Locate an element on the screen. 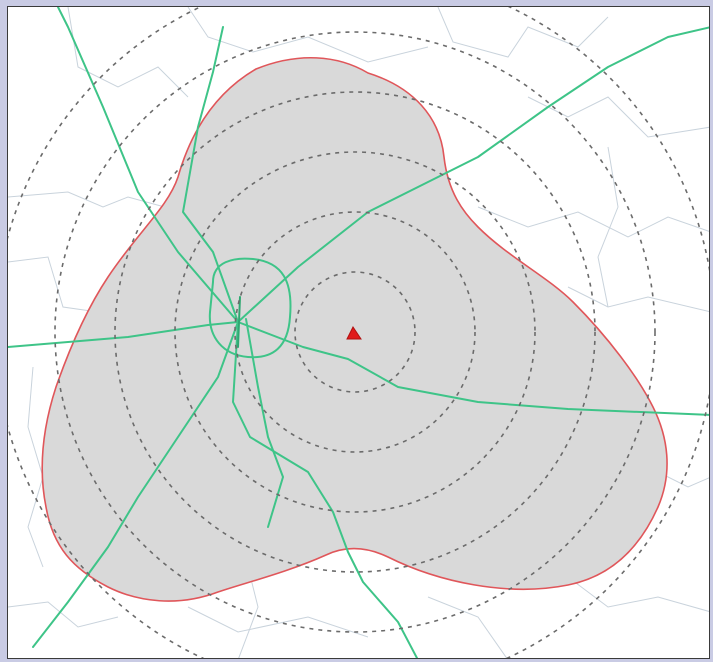  red-triangle-icon is located at coordinates (354, 333).